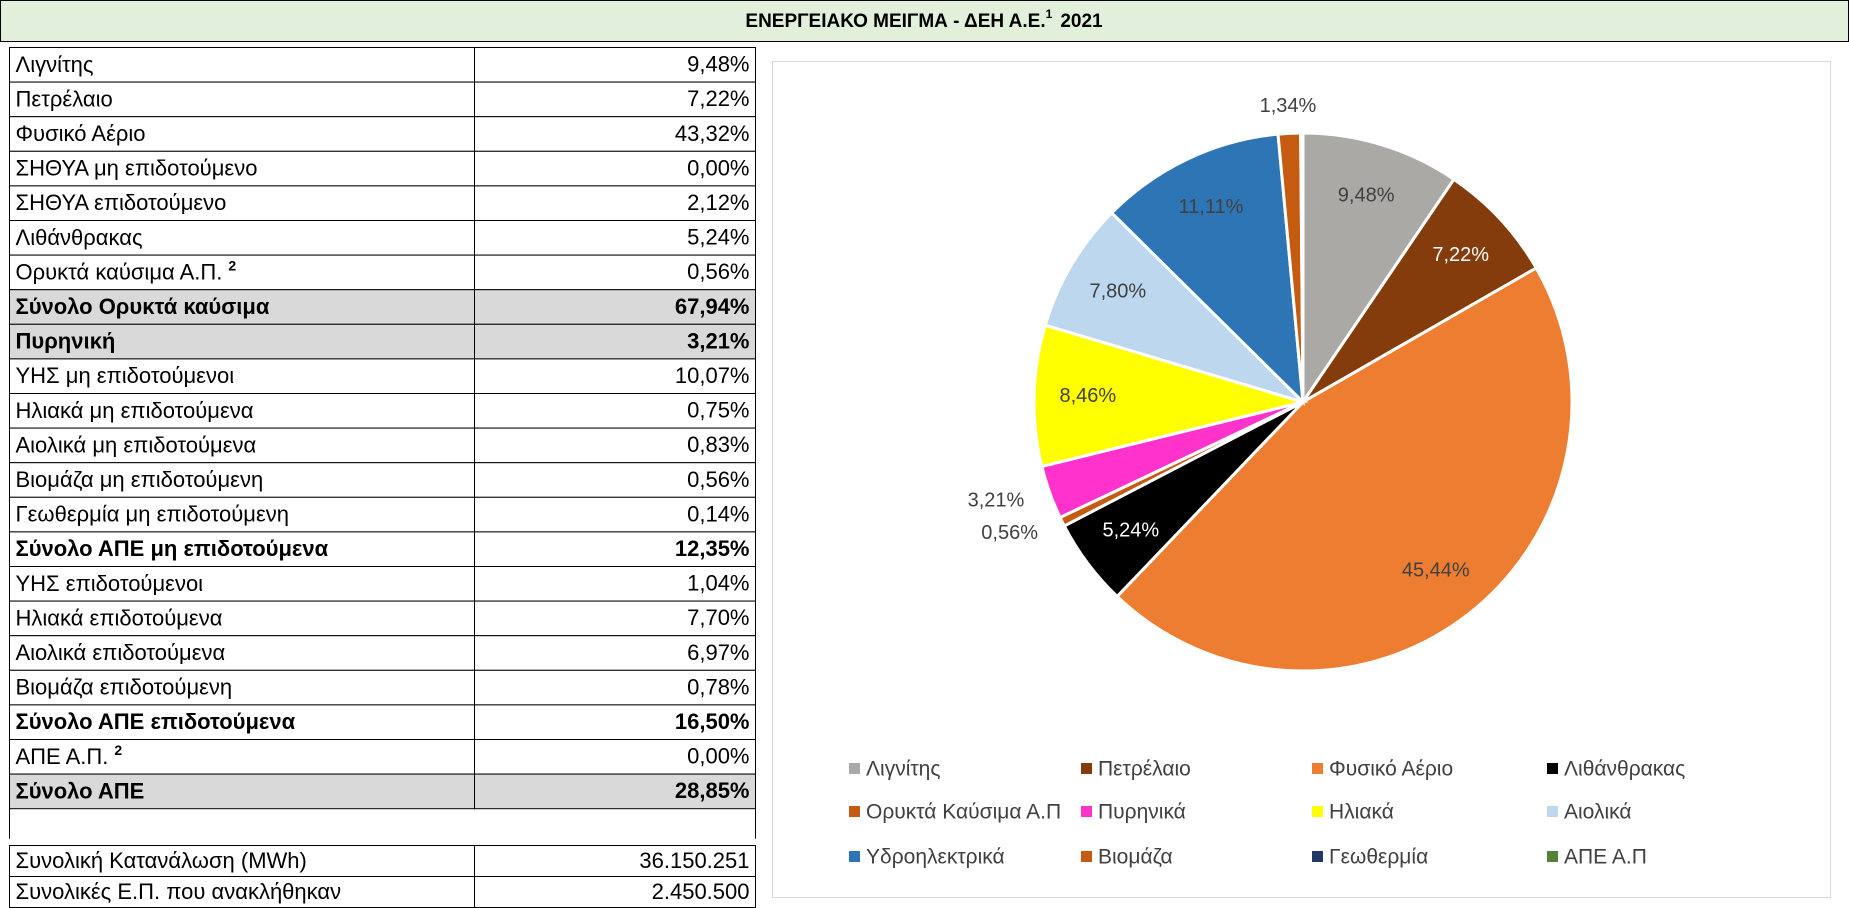 Image resolution: width=1849 pixels, height=908 pixels. Describe the element at coordinates (718, 64) in the screenshot. I see `row-value: 9,48%` at that location.